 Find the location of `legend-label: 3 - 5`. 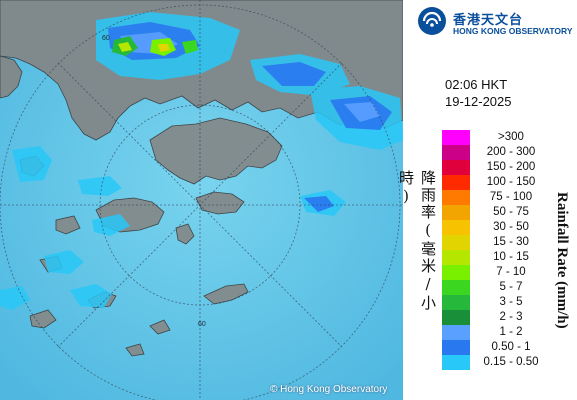

legend-label: 3 - 5 is located at coordinates (511, 302).